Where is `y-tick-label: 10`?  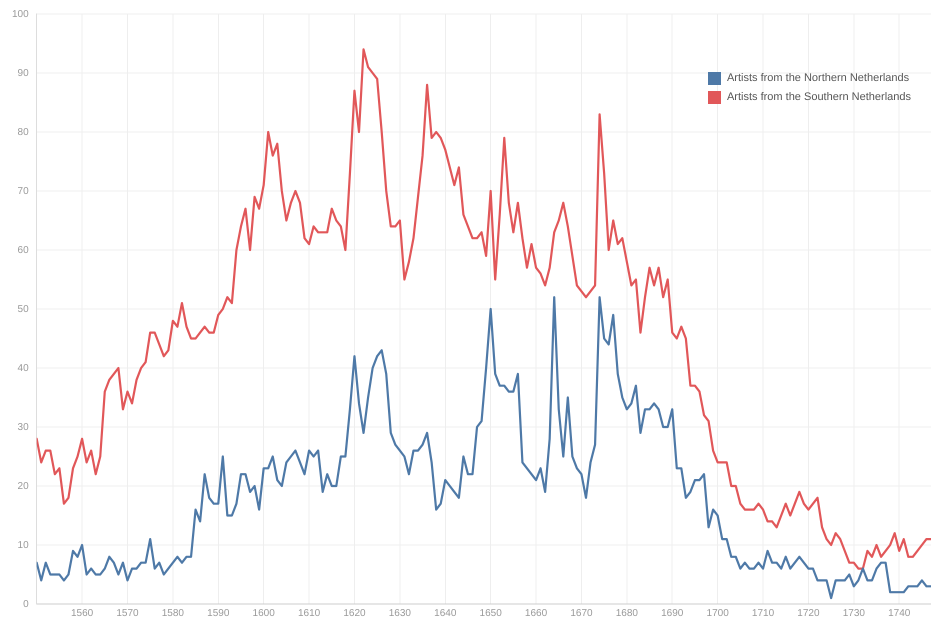
y-tick-label: 10 is located at coordinates (24, 545).